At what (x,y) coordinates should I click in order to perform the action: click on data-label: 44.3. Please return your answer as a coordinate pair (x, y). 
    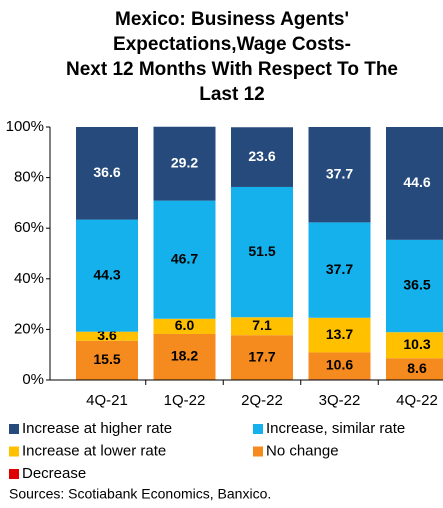
    Looking at the image, I should click on (106, 274).